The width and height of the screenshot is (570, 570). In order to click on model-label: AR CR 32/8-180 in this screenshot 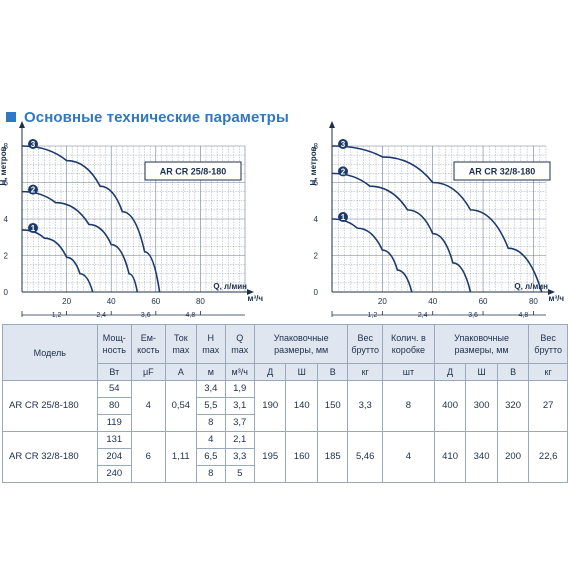, I will do `click(502, 172)`.